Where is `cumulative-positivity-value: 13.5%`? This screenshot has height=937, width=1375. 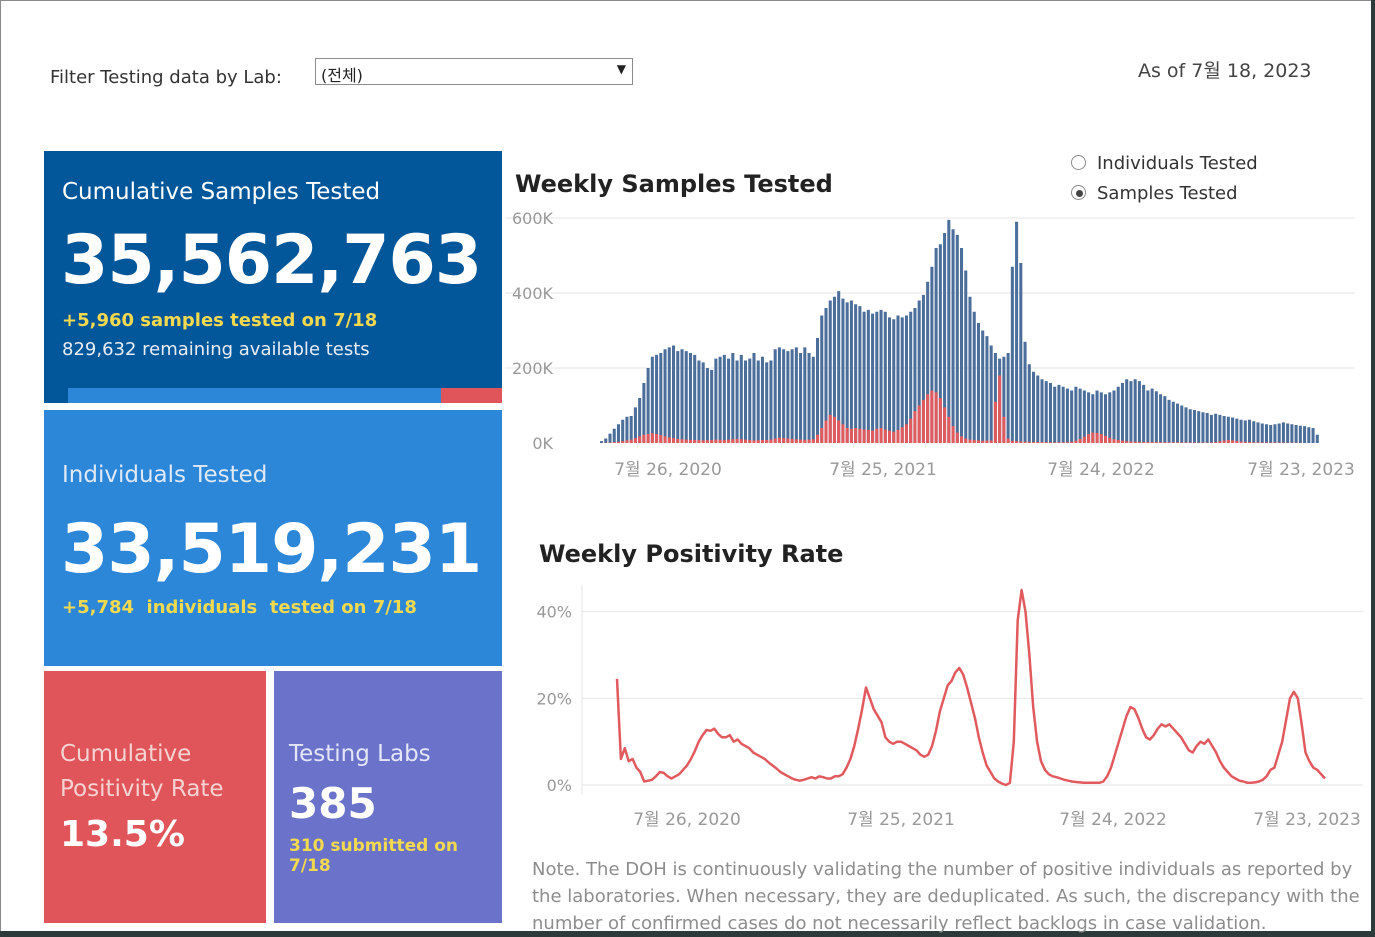 cumulative-positivity-value: 13.5% is located at coordinates (122, 834).